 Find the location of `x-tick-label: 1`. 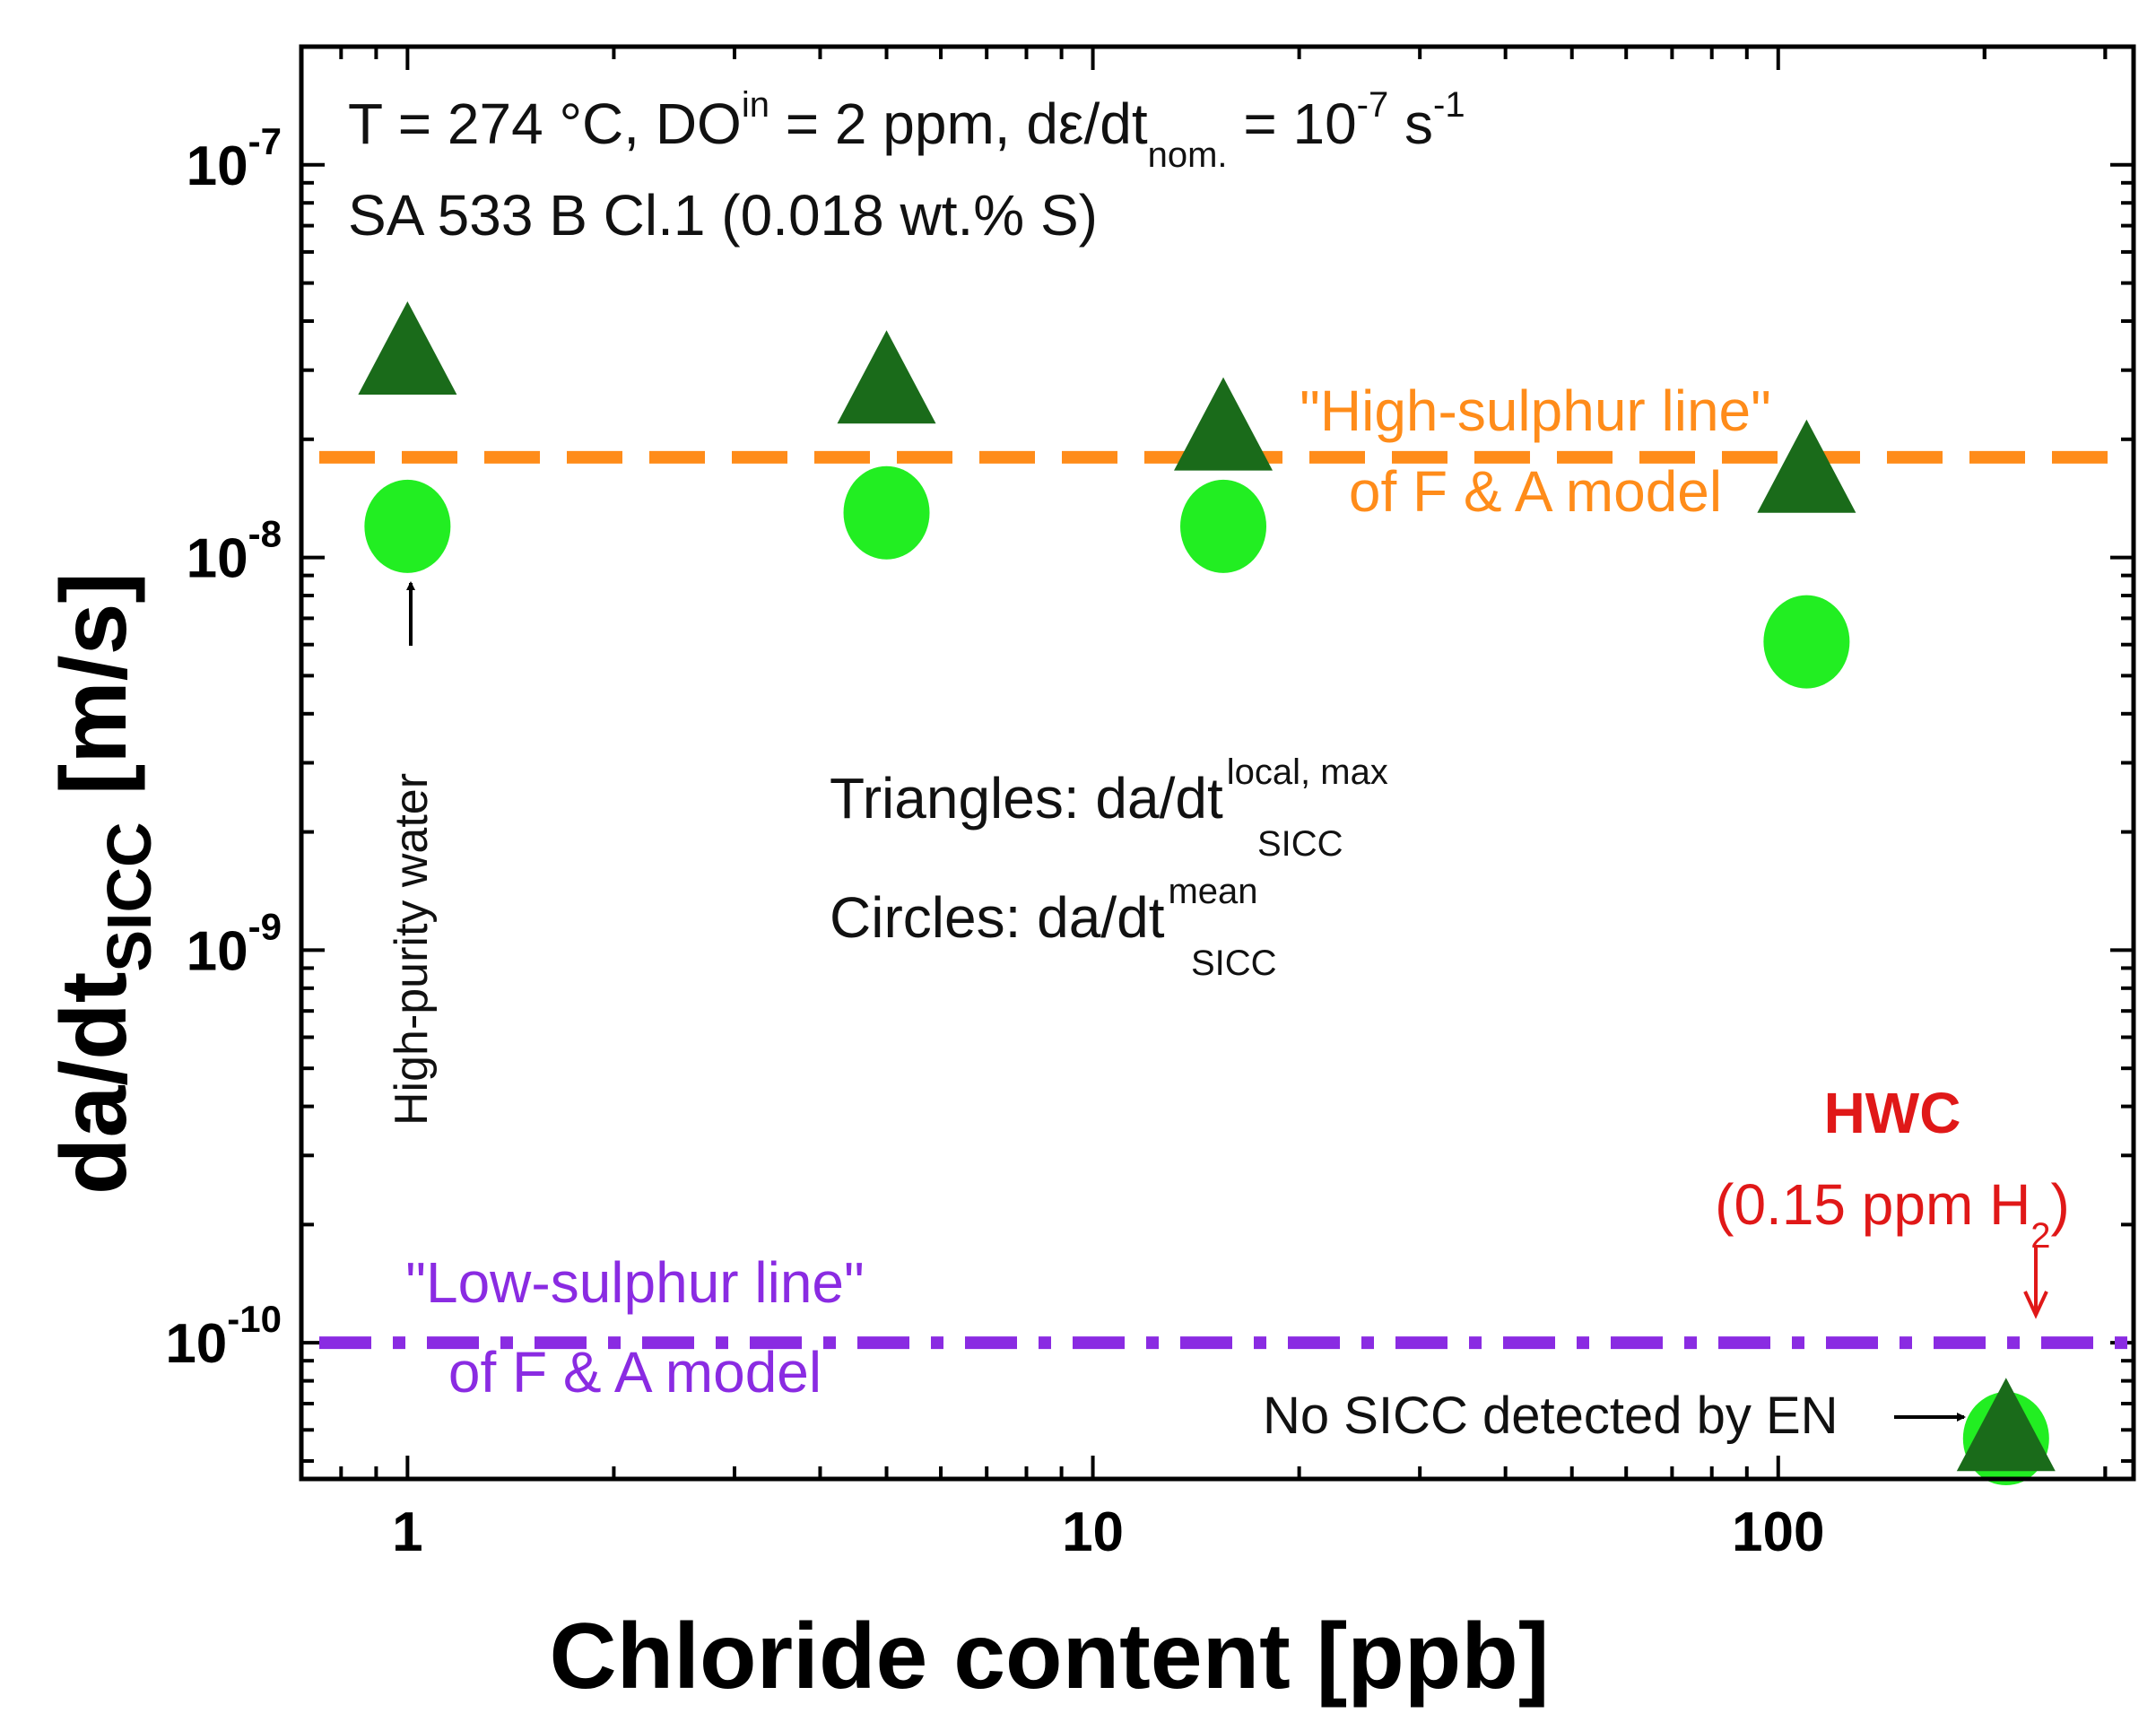

x-tick-label: 1 is located at coordinates (407, 1532).